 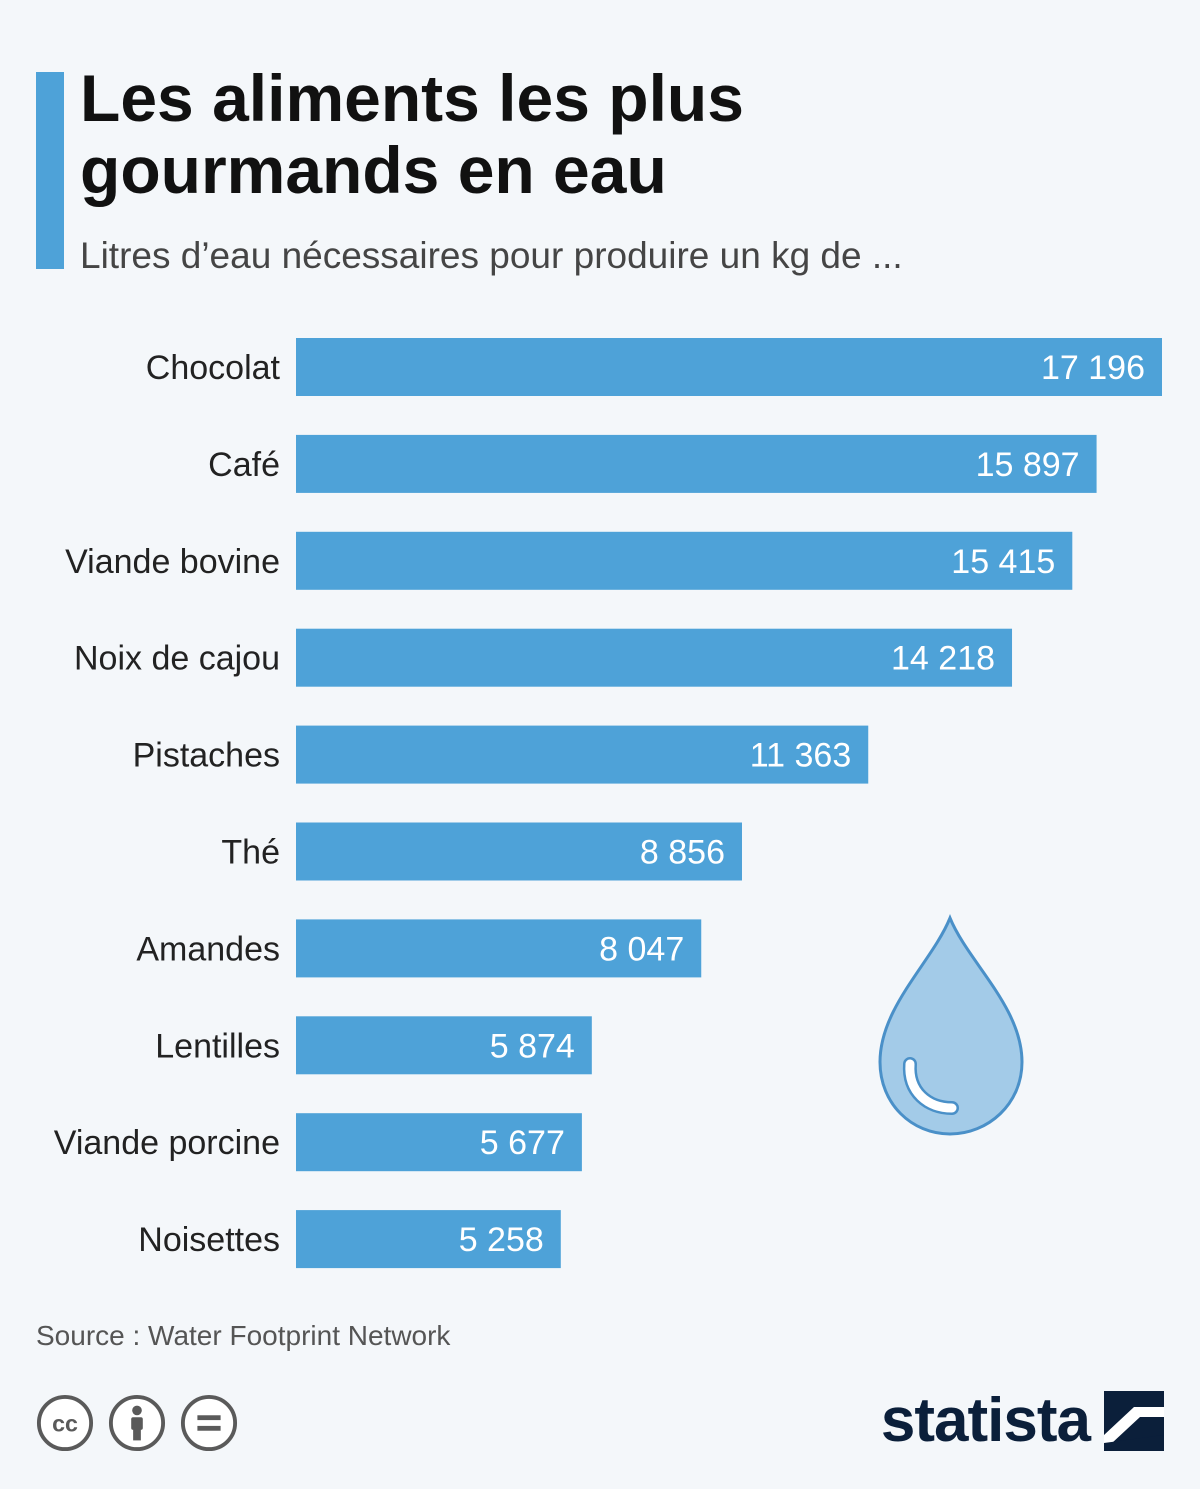 I want to click on value-label: 15 415, so click(x=1003, y=562).